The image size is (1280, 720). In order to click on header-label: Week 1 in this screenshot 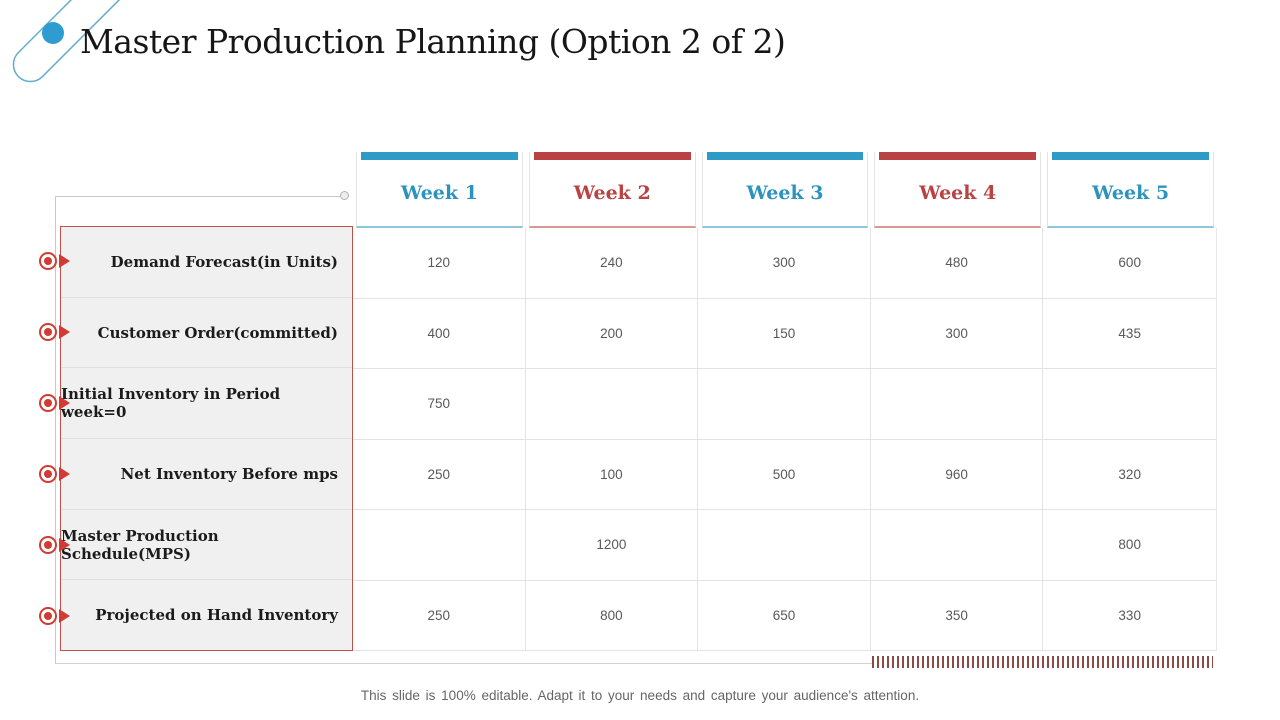, I will do `click(439, 193)`.